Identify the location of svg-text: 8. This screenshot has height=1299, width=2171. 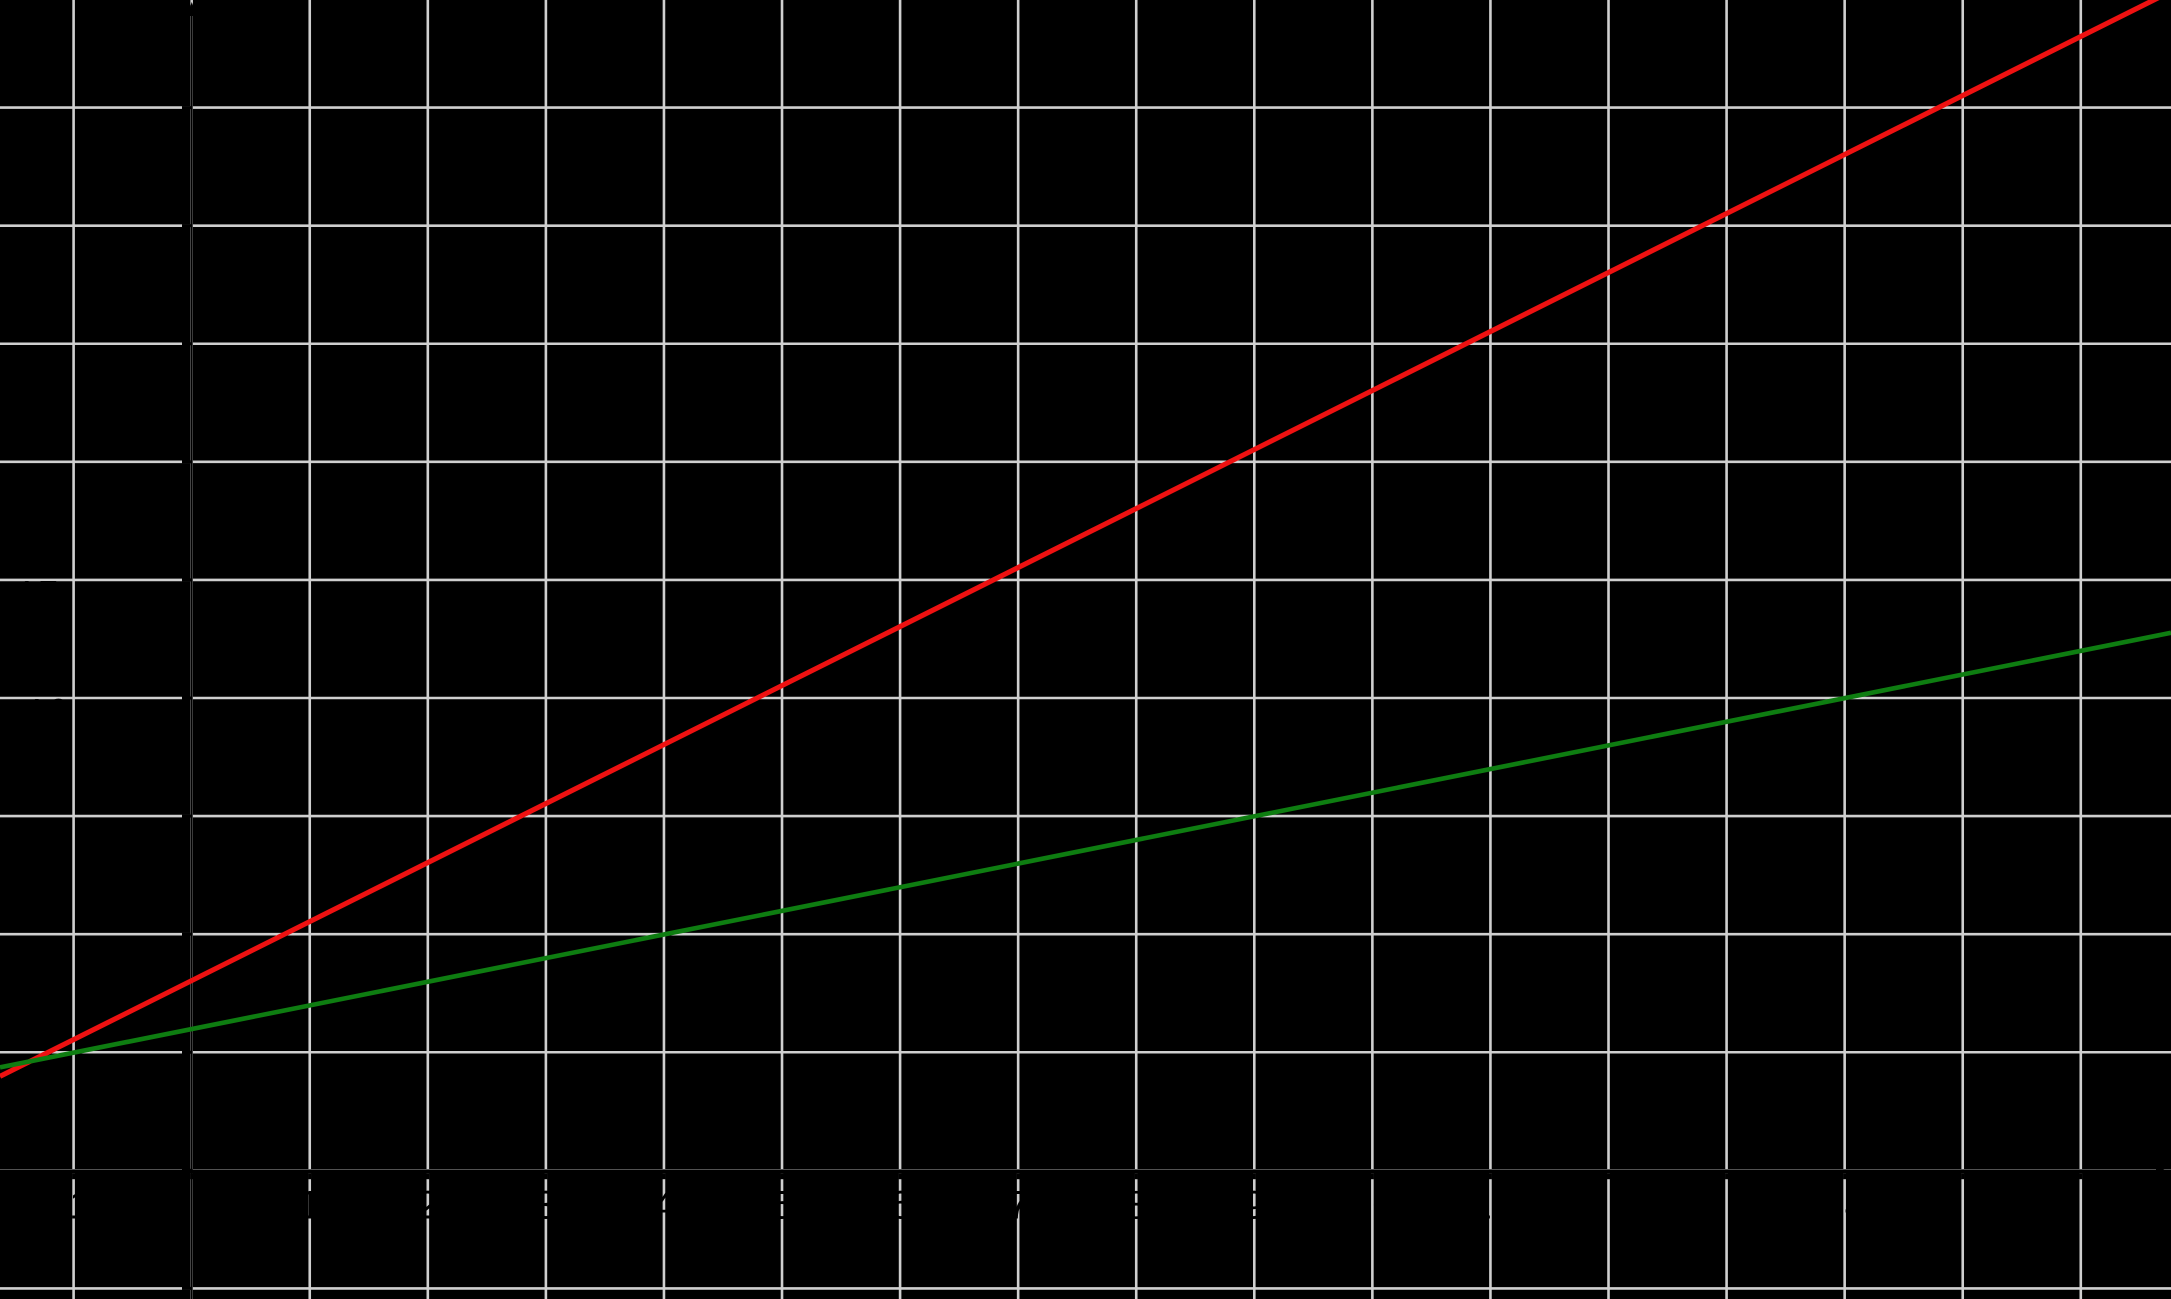
(1136, 1206).